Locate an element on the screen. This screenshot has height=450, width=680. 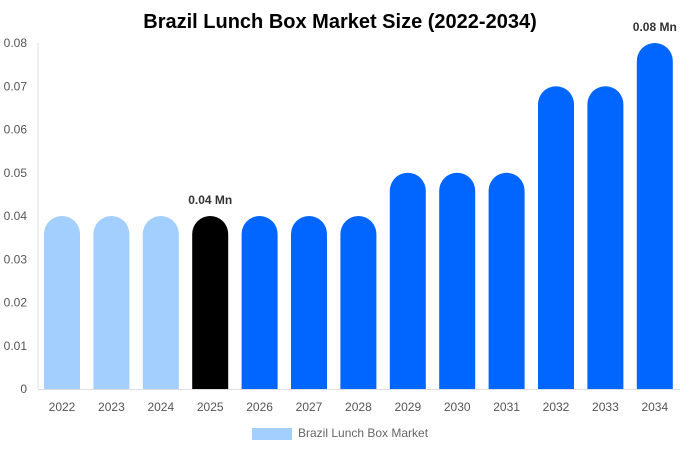
data-label: 0.08 Mn is located at coordinates (655, 27).